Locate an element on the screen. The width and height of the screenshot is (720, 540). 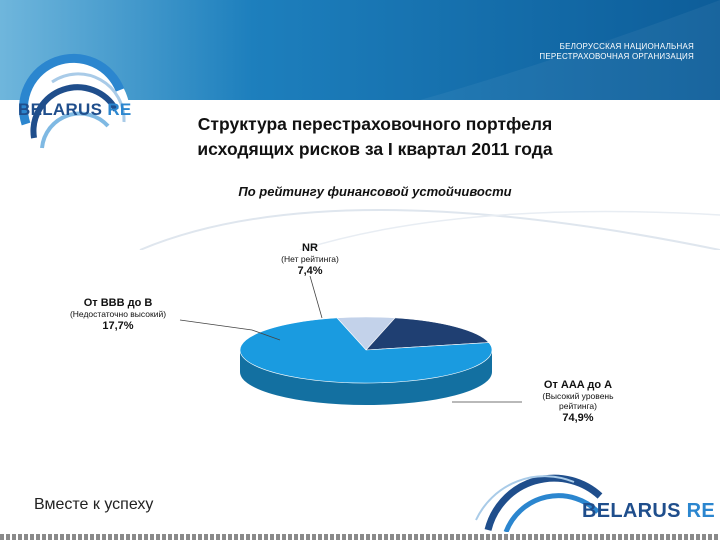
slice-desc-nr: (Нет рейтинга) is located at coordinates (310, 259).